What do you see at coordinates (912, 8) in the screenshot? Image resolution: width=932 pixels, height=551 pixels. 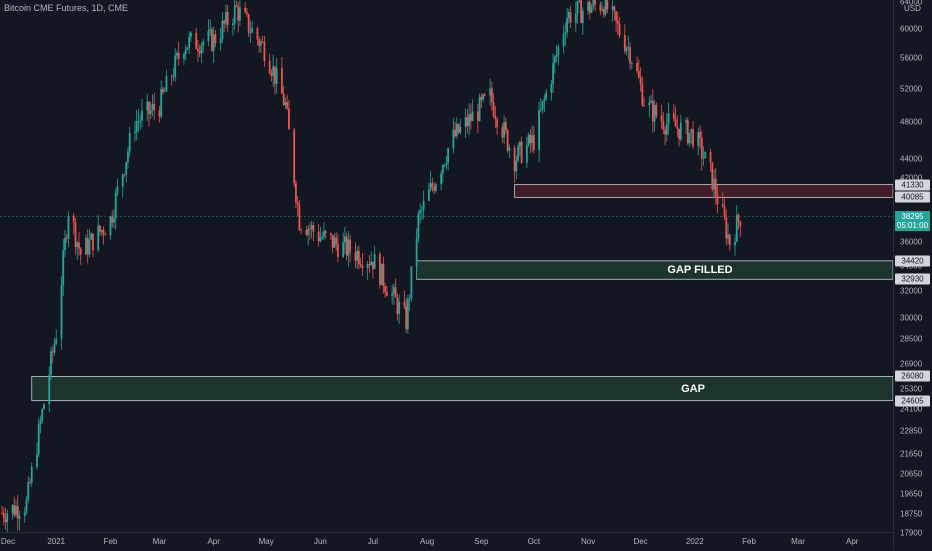 I see `currency-label: USD` at bounding box center [912, 8].